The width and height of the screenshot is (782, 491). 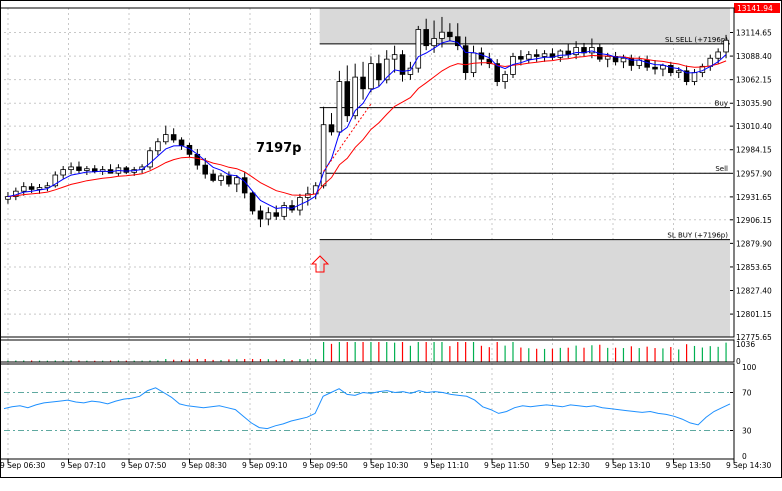 I want to click on time-tick-label: 9 Sep 11:50, so click(x=507, y=465).